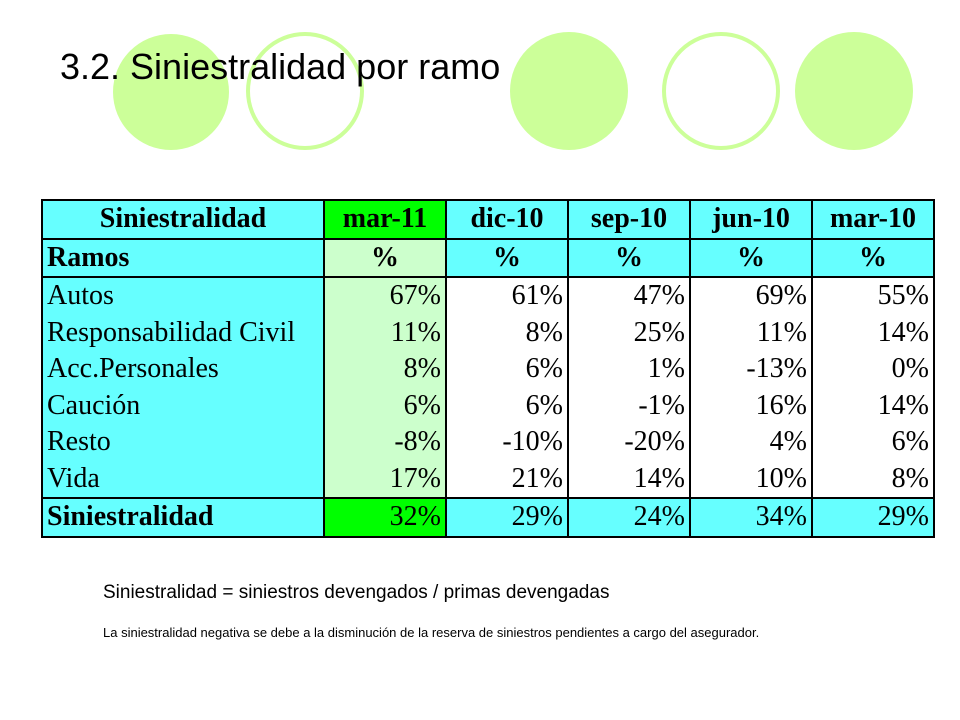  What do you see at coordinates (873, 220) in the screenshot?
I see `header-cell: mar-10` at bounding box center [873, 220].